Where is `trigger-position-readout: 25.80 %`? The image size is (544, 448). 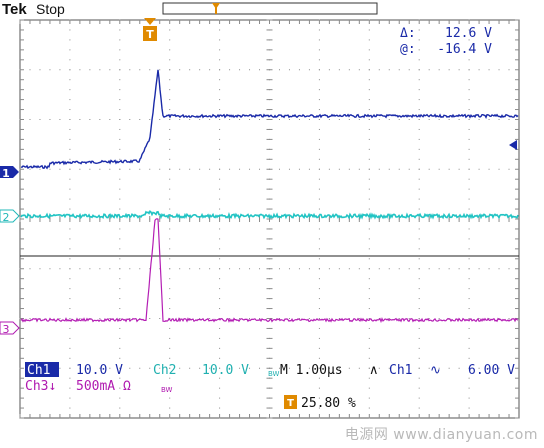
trigger-position-readout: 25.80 % is located at coordinates (328, 403).